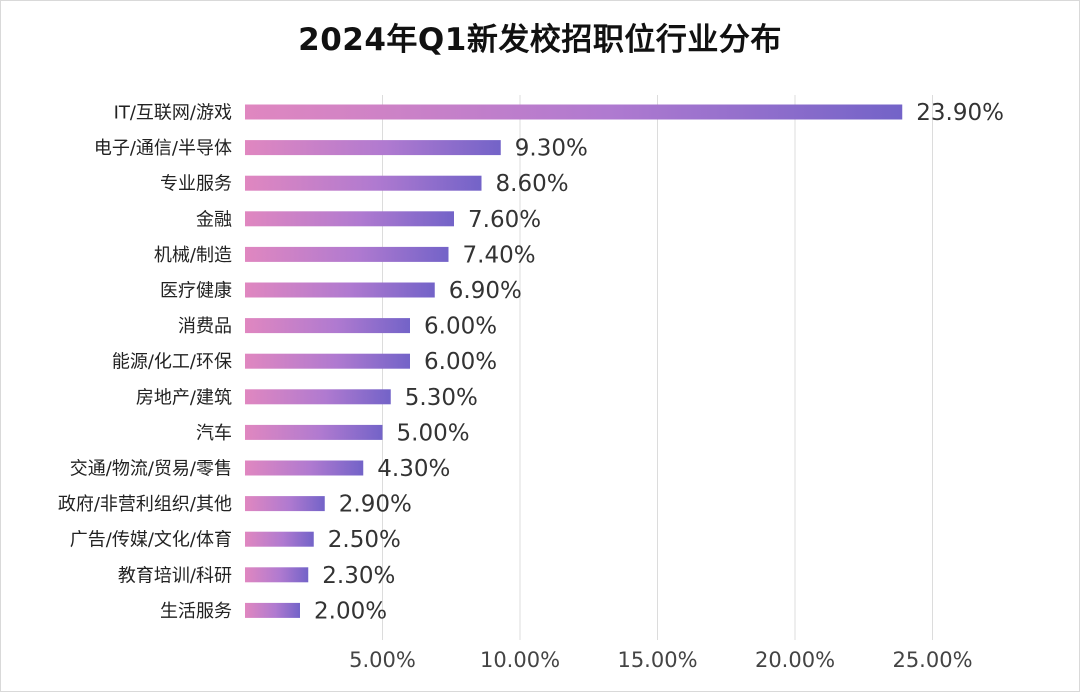  Describe the element at coordinates (657, 660) in the screenshot. I see `x-tick-label: 15.00%` at that location.